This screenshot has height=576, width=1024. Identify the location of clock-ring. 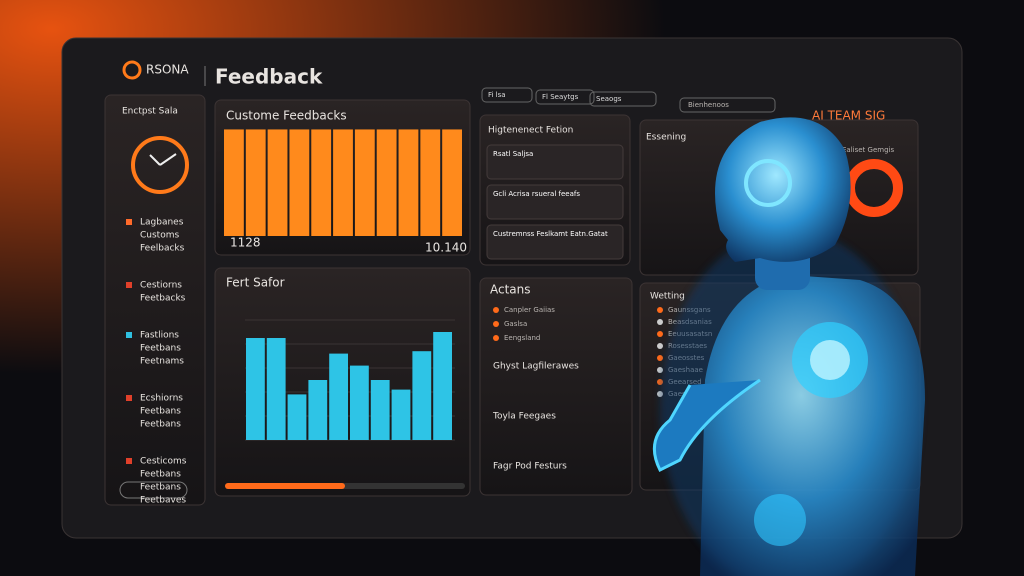
(160, 165).